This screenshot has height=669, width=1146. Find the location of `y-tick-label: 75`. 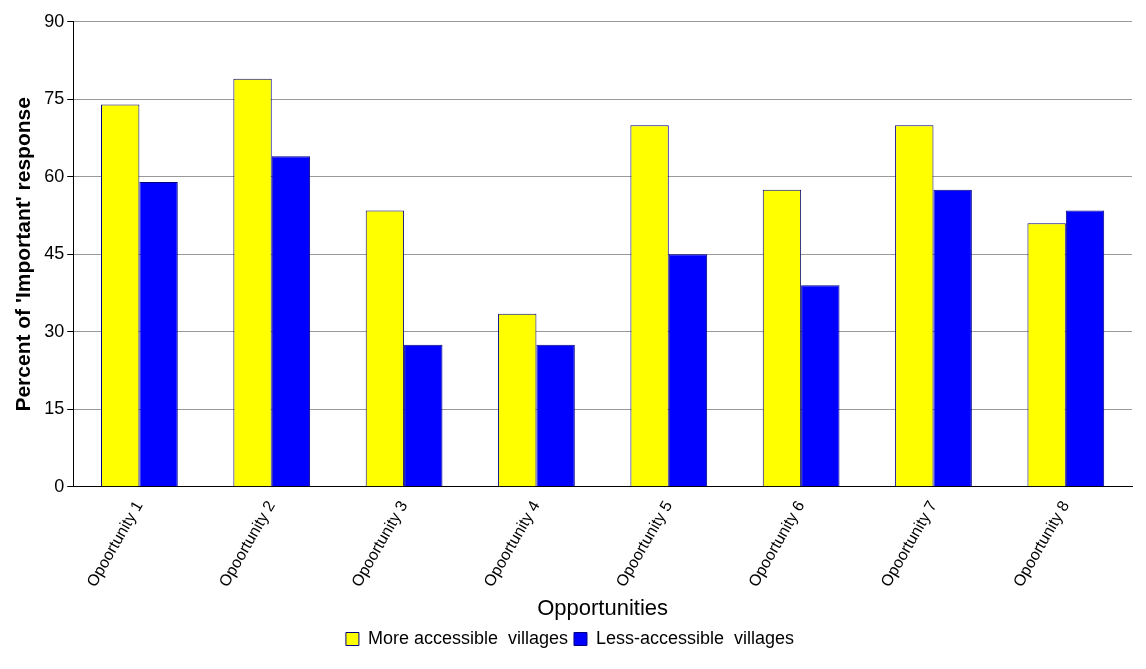

y-tick-label: 75 is located at coordinates (54, 98).